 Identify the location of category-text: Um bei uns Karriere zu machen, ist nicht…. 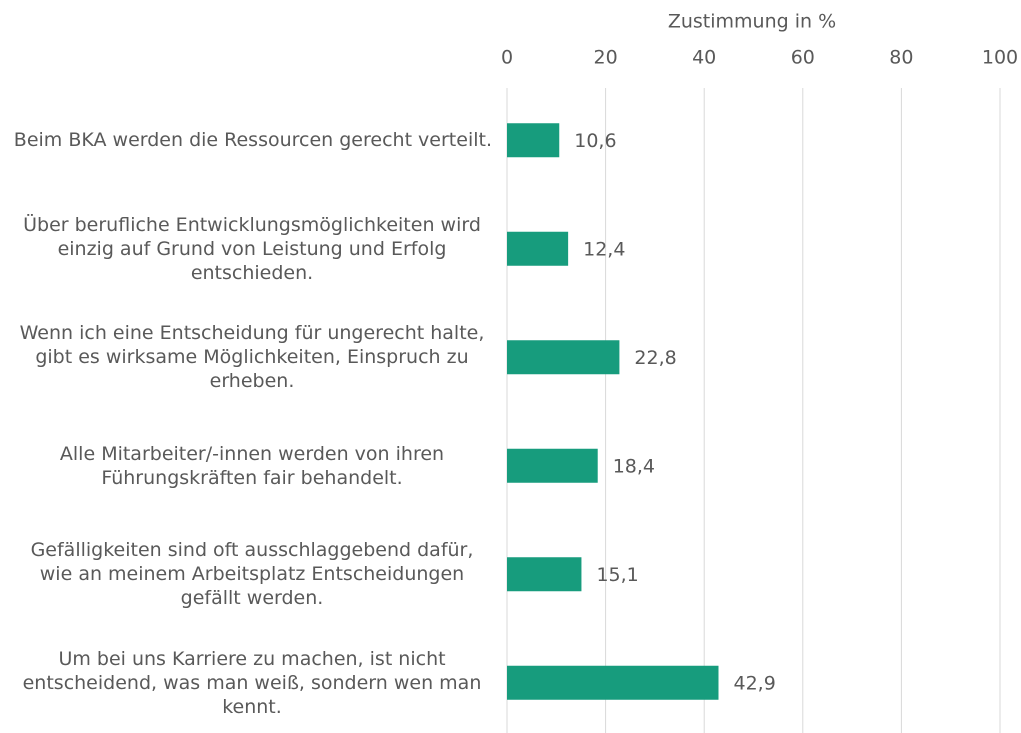
(252, 682).